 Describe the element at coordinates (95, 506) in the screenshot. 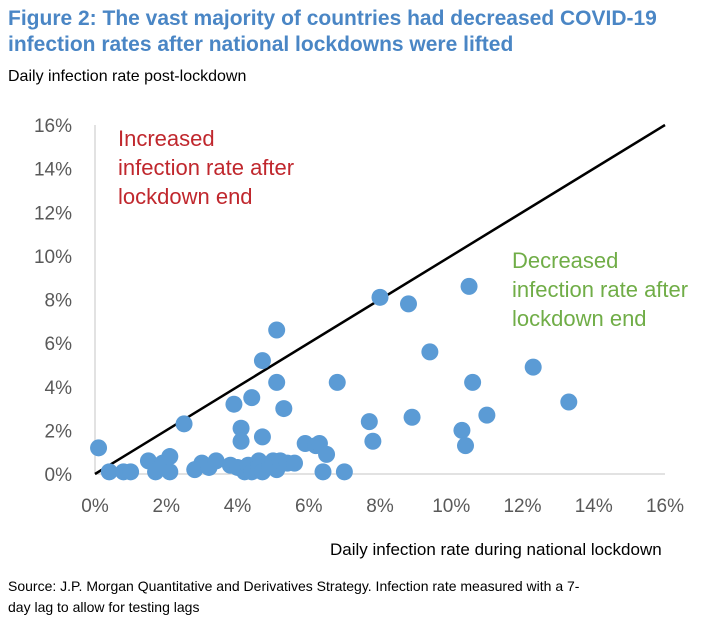

I see `x-tick-label: 0%` at that location.